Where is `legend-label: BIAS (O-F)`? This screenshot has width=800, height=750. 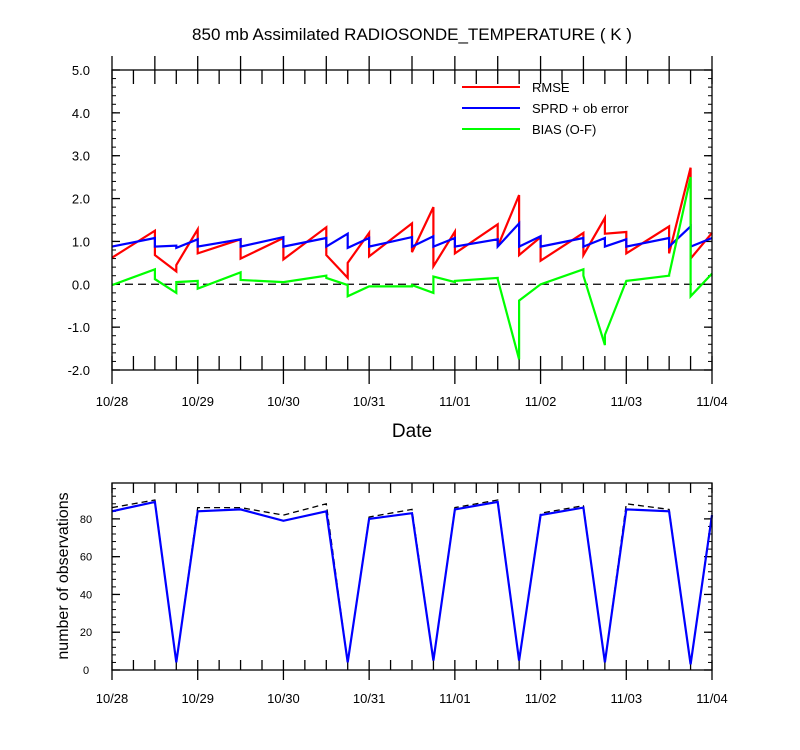 legend-label: BIAS (O-F) is located at coordinates (564, 129).